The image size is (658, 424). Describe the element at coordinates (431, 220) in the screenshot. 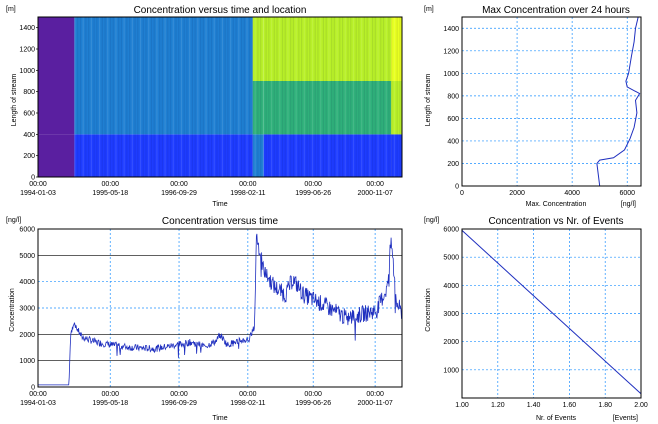

I see `events-y-unit: [ng/l]` at that location.